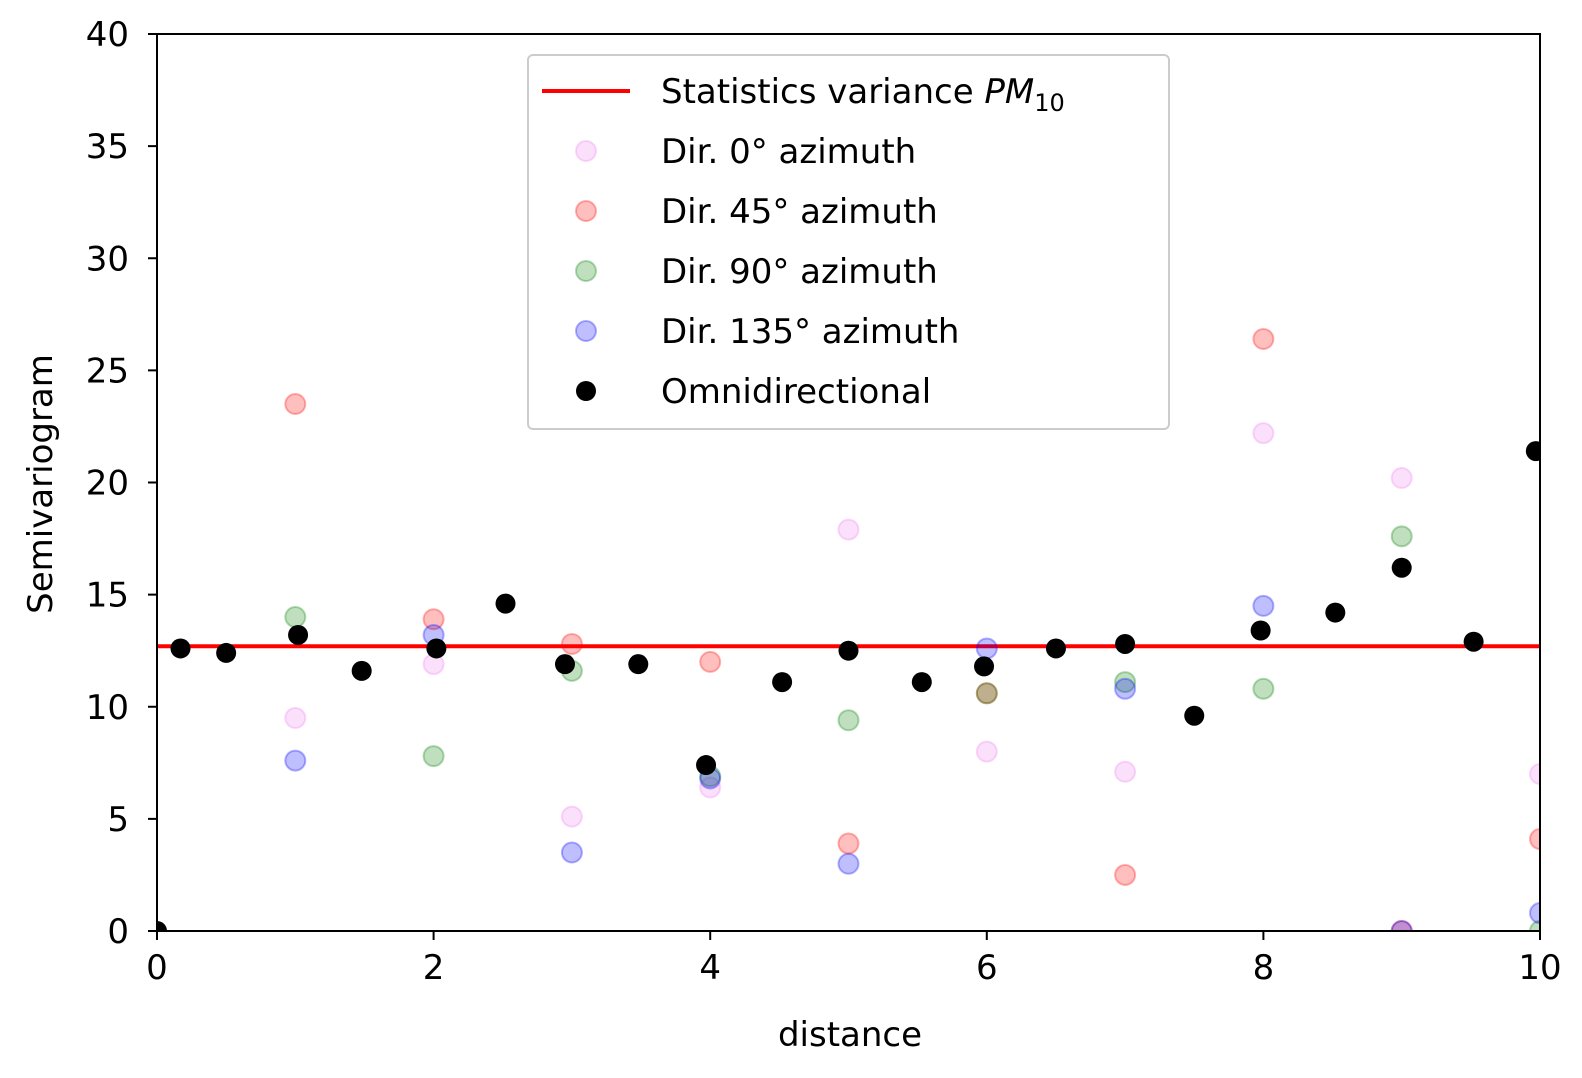 This screenshot has height=1078, width=1582. I want to click on legend-label-dir-0-azimuth: Dir. 0° azimuth, so click(788, 152).